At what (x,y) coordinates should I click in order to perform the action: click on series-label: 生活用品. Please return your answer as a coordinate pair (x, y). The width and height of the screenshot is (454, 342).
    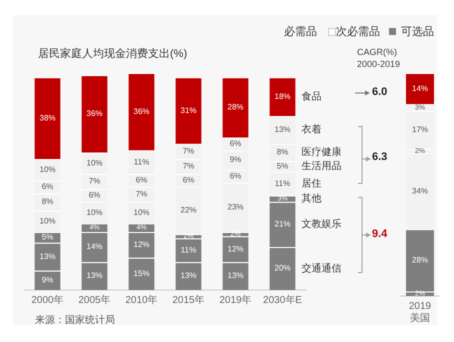
    Looking at the image, I should click on (321, 166).